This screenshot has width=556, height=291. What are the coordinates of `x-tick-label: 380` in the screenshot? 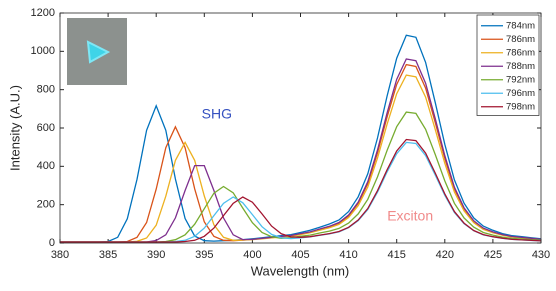 It's located at (60, 255).